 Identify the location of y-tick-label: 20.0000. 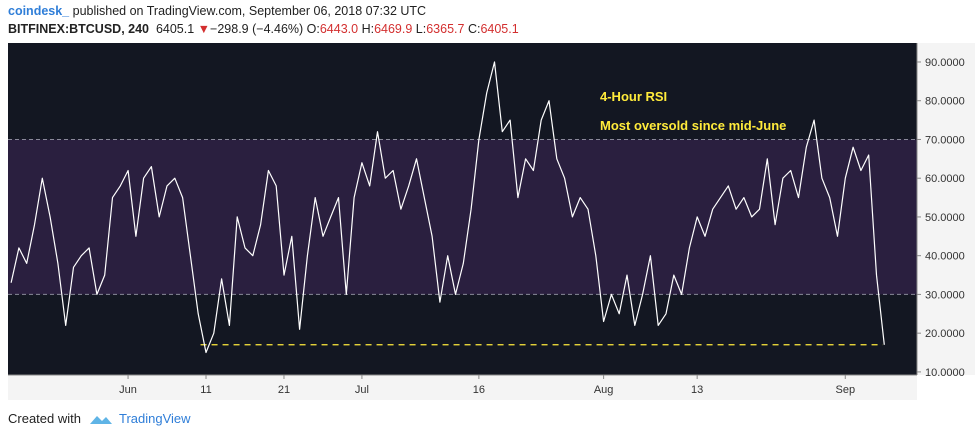
(945, 334).